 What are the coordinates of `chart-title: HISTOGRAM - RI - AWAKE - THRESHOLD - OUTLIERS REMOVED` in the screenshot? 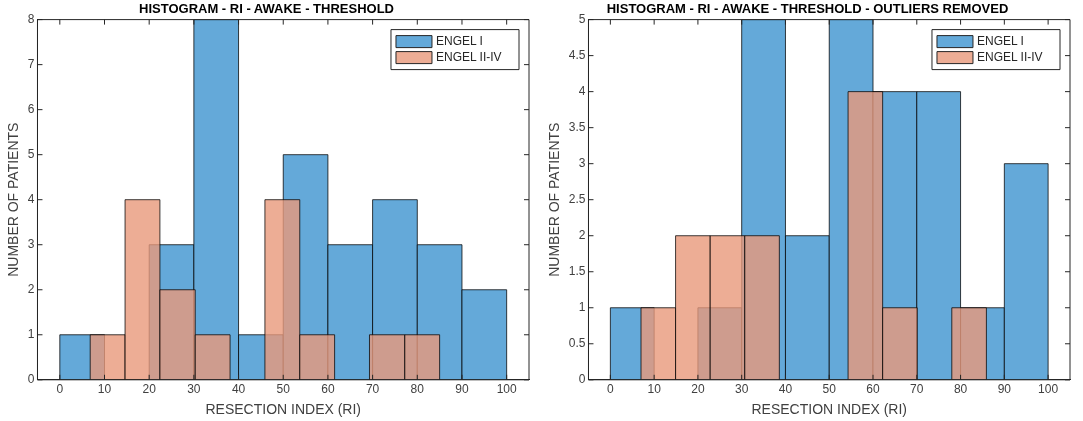 It's located at (807, 9).